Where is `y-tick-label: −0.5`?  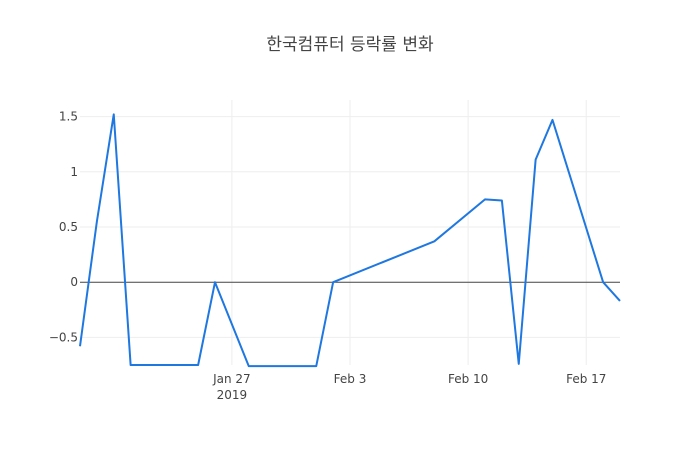 y-tick-label: −0.5 is located at coordinates (63, 337).